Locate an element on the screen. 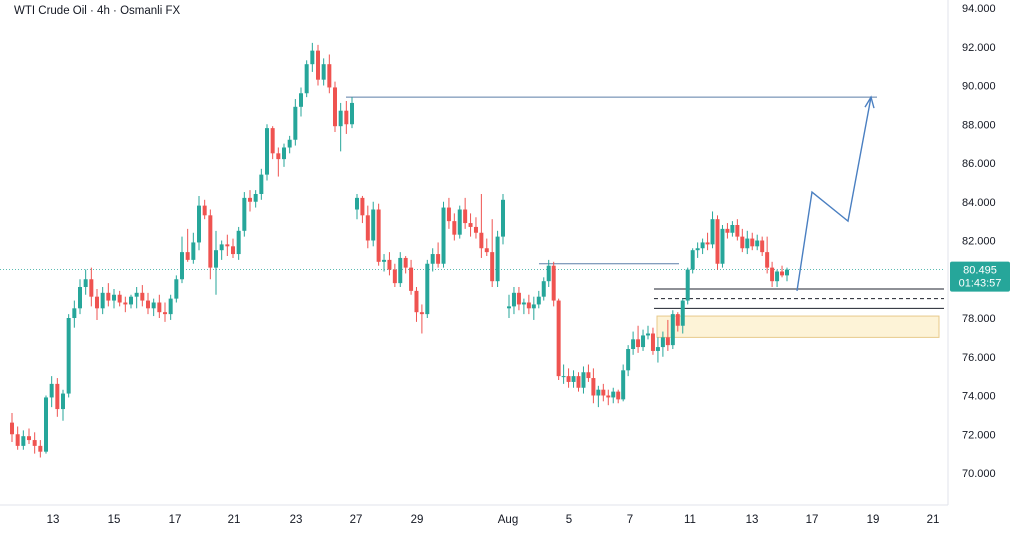 The width and height of the screenshot is (1024, 551). last-price-countdown: 01:43:57 is located at coordinates (980, 284).